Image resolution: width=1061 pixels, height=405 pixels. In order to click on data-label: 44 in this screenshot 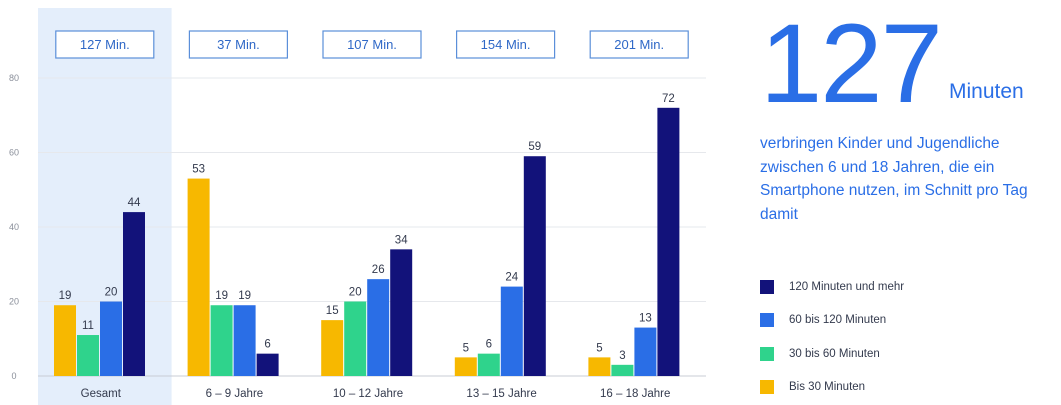, I will do `click(134, 203)`.